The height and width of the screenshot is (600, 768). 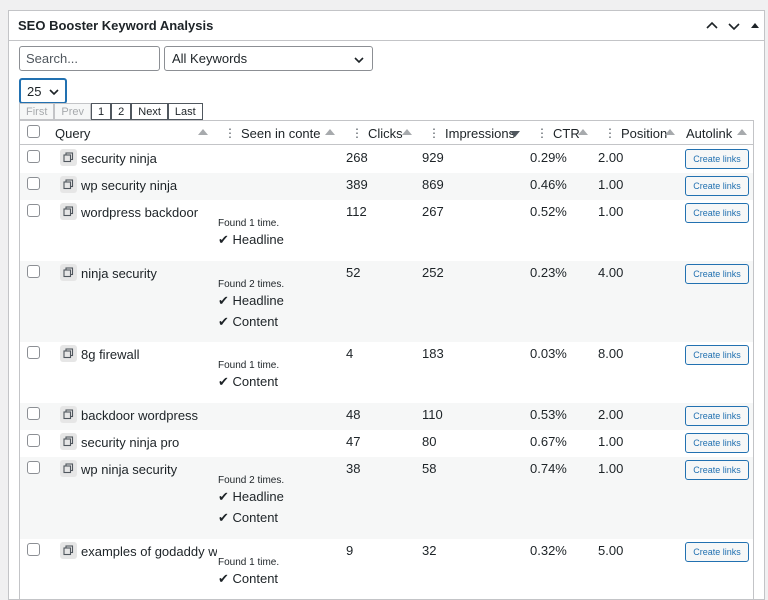 What do you see at coordinates (429, 441) in the screenshot?
I see `impressions-value: 80` at bounding box center [429, 441].